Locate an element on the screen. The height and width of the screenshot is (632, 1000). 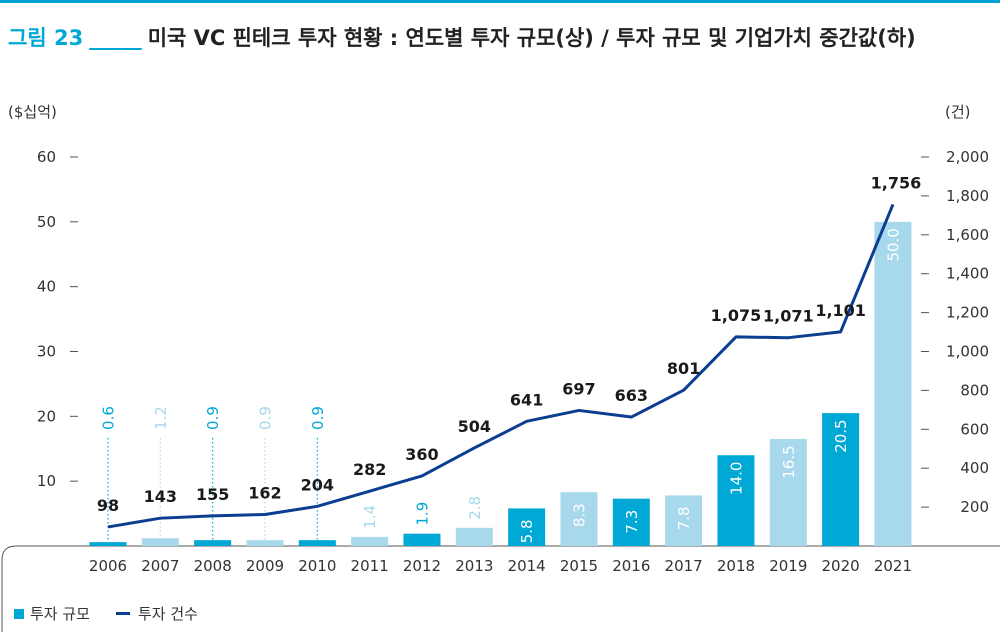
bar-value-label: 16.5 is located at coordinates (789, 461).